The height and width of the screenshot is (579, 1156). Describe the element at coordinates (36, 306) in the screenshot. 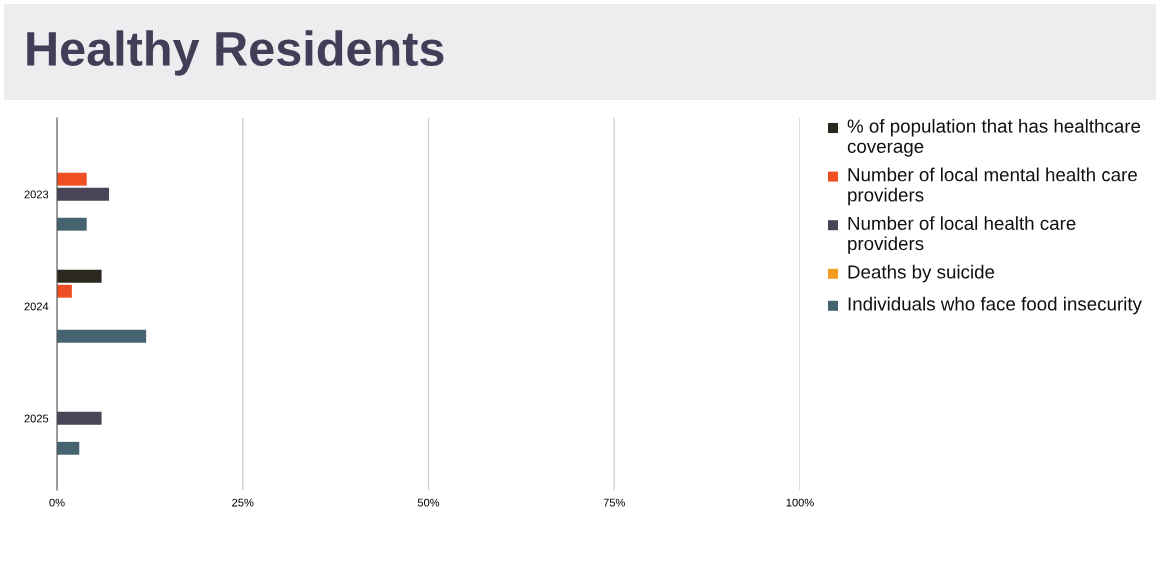

I see `y-tick-label: 2024` at that location.